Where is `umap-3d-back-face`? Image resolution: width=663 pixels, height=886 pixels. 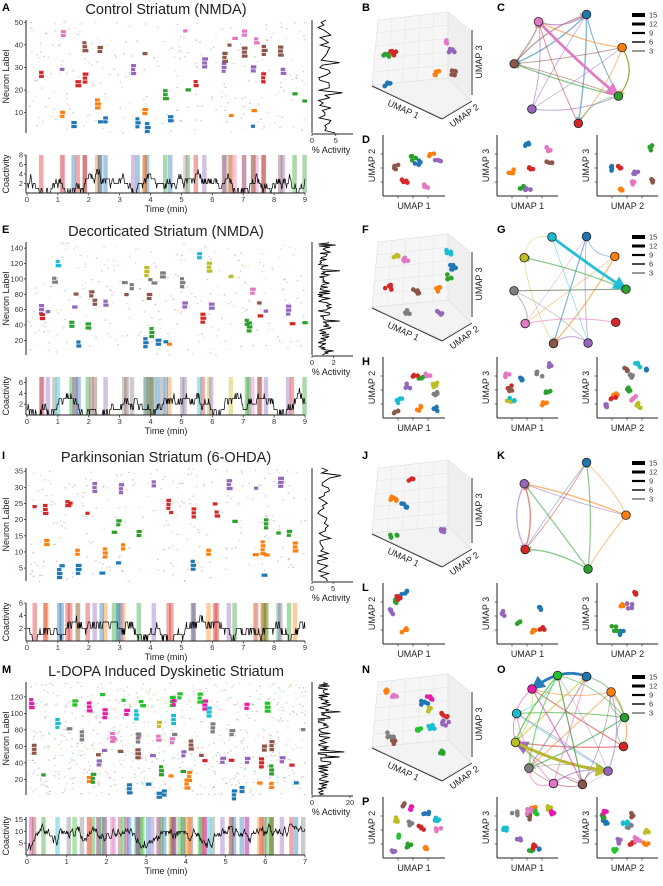
umap-3d-back-face is located at coordinates (410, 496).